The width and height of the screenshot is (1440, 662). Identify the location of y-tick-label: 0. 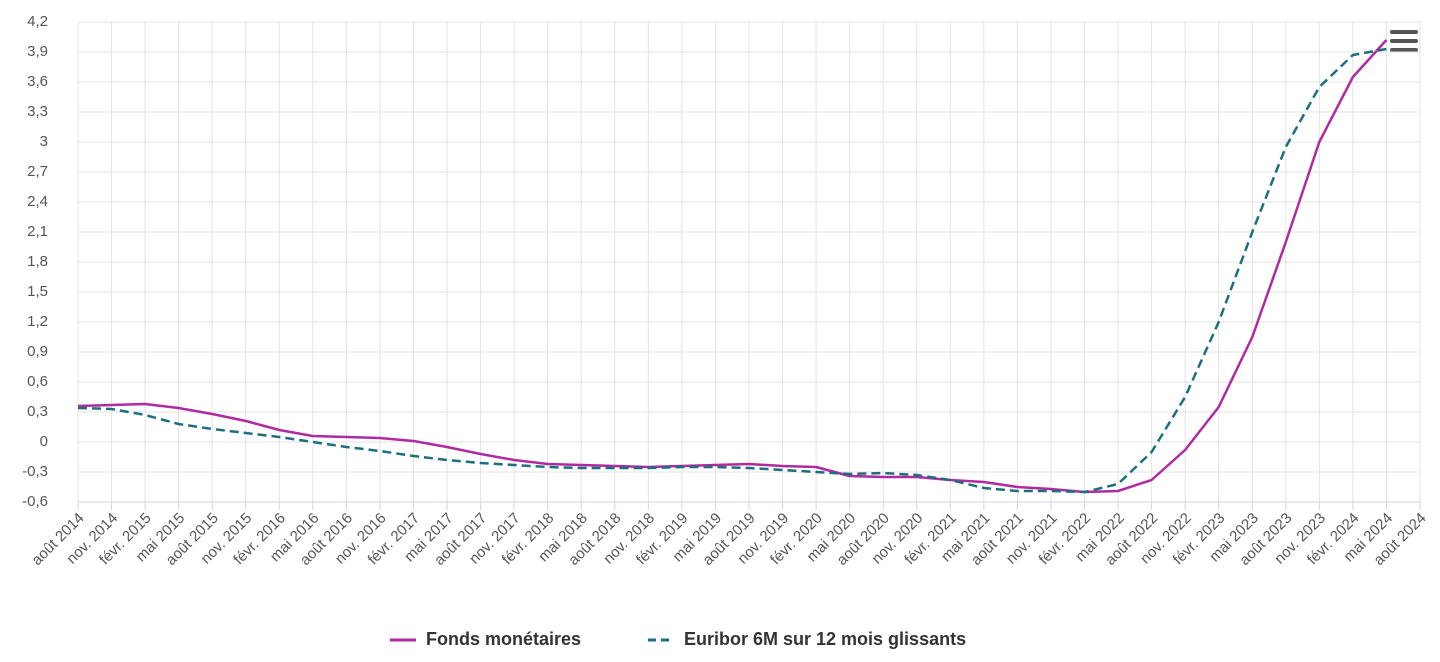
(44, 441).